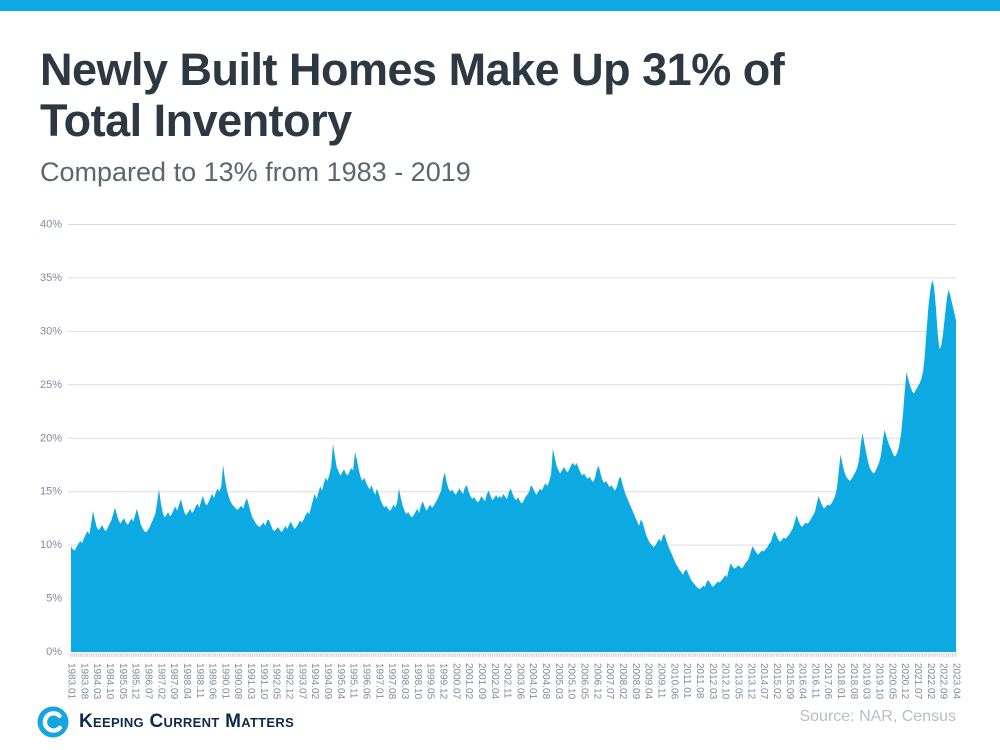 This screenshot has width=1000, height=750. I want to click on svg-text: 2017.06, so click(827, 681).